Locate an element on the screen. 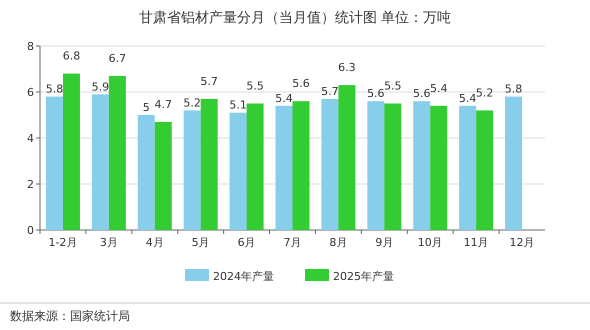 The image size is (590, 330). data-label: 5 is located at coordinates (146, 107).